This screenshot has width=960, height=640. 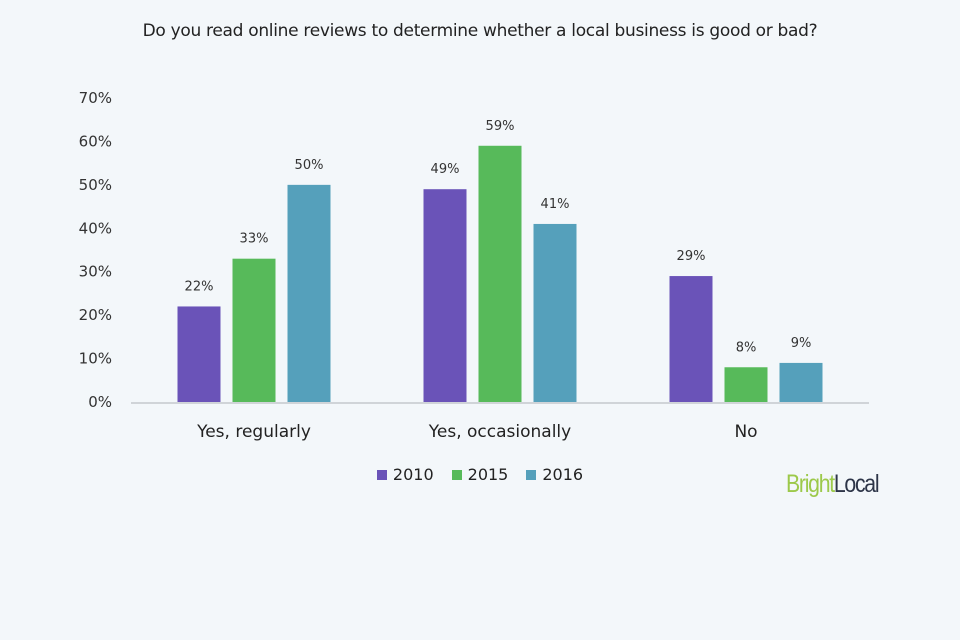 I want to click on y-tick-label: 40%, so click(x=95, y=228).